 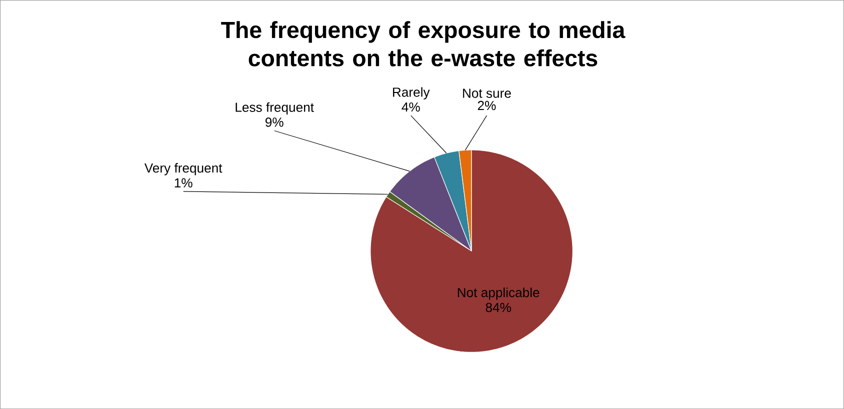 What do you see at coordinates (487, 105) in the screenshot?
I see `data-label: 2%` at bounding box center [487, 105].